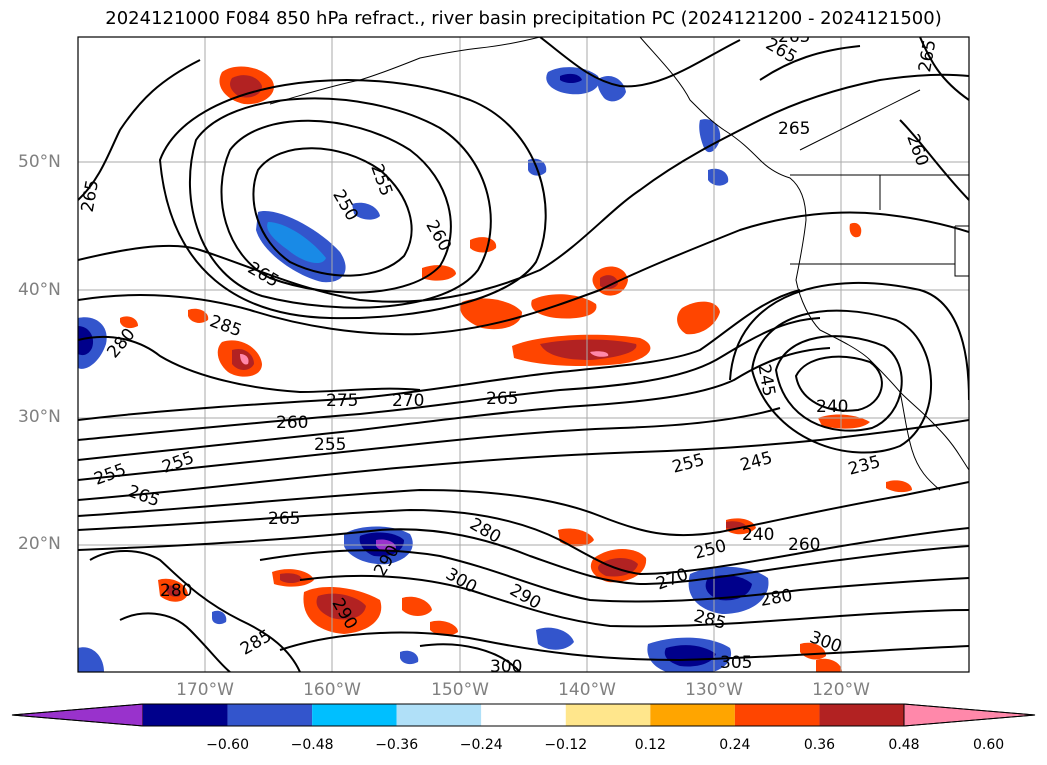 This screenshot has width=1047, height=765. Describe the element at coordinates (566, 745) in the screenshot. I see `colorbar-tick-label: −0.12` at that location.